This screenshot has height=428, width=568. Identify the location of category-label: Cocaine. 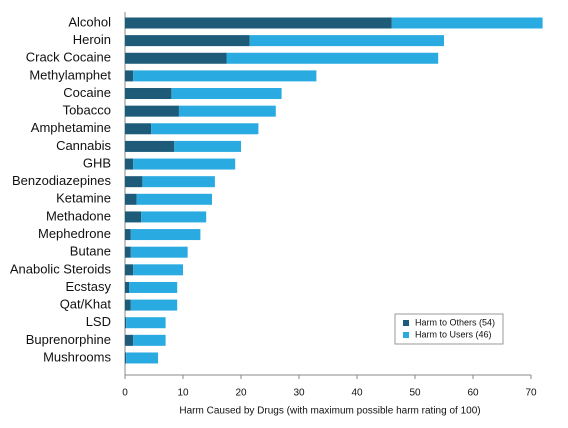
(87, 92).